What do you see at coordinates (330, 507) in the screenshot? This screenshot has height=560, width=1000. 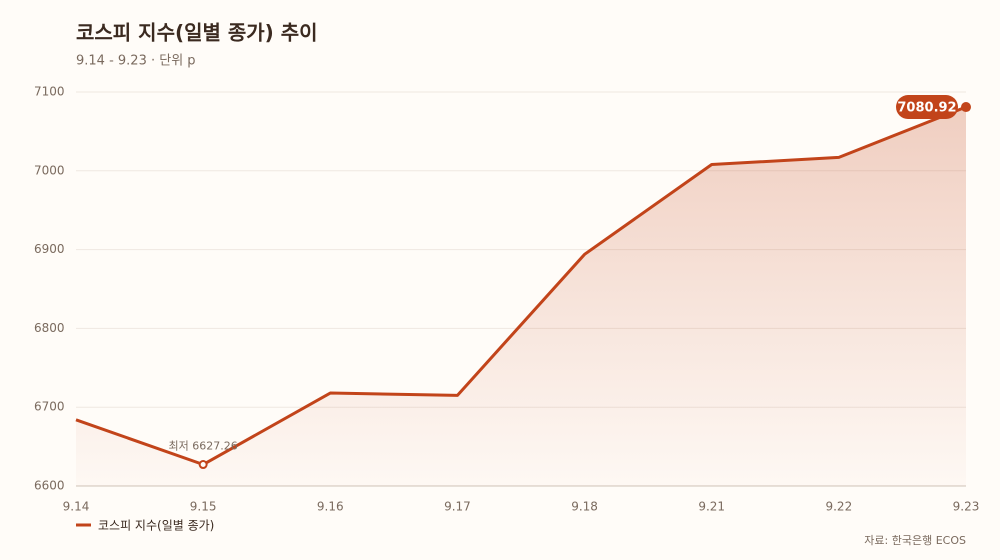 I see `x-tick-label: 9.16` at bounding box center [330, 507].